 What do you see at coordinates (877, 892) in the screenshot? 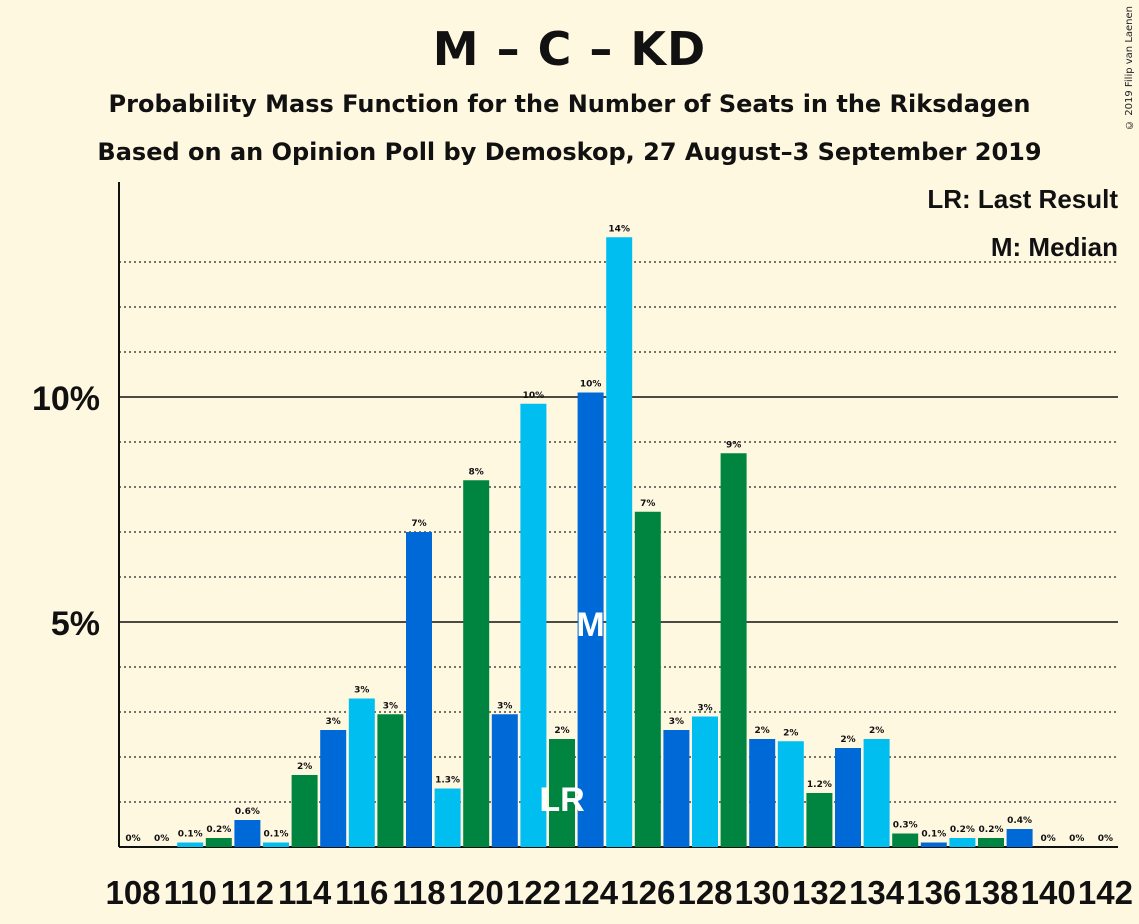
I see `x-tick-label: 134` at bounding box center [877, 892].